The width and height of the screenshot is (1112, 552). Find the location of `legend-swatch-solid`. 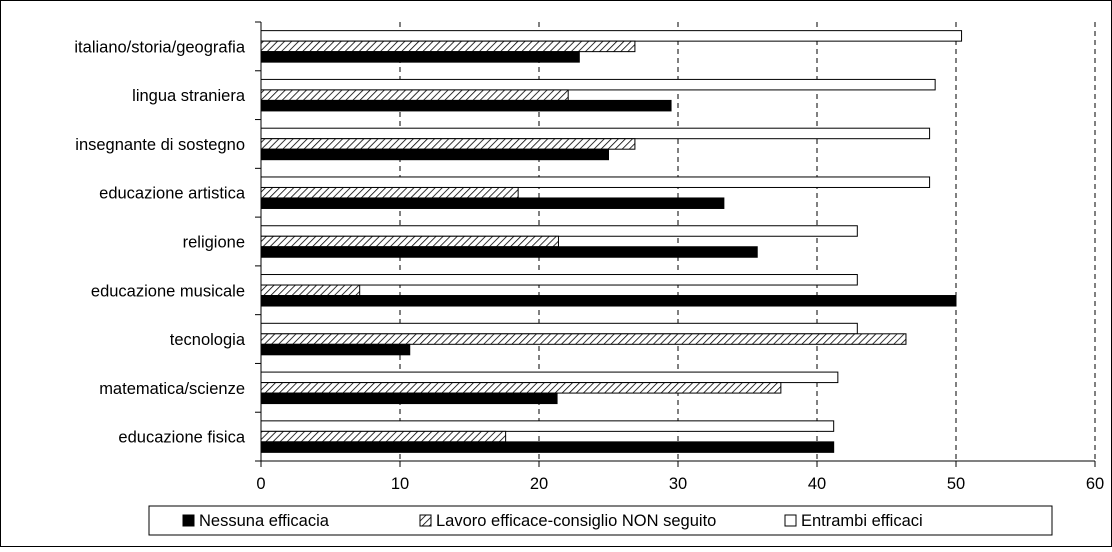

legend-swatch-solid is located at coordinates (188, 520).